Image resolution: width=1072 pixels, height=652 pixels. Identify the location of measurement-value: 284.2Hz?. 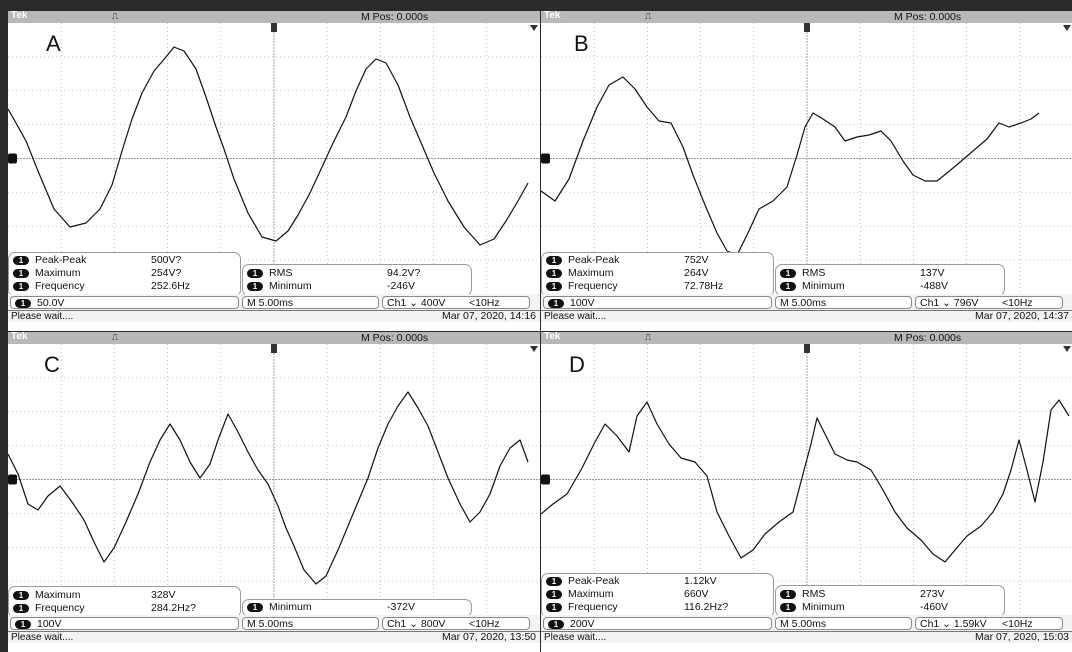
(173, 608).